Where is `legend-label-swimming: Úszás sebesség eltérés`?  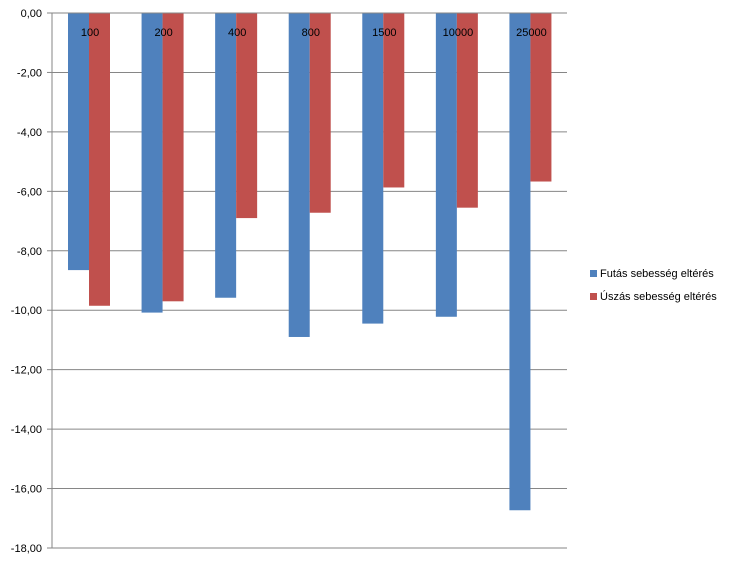 legend-label-swimming: Úszás sebesség eltérés is located at coordinates (658, 296).